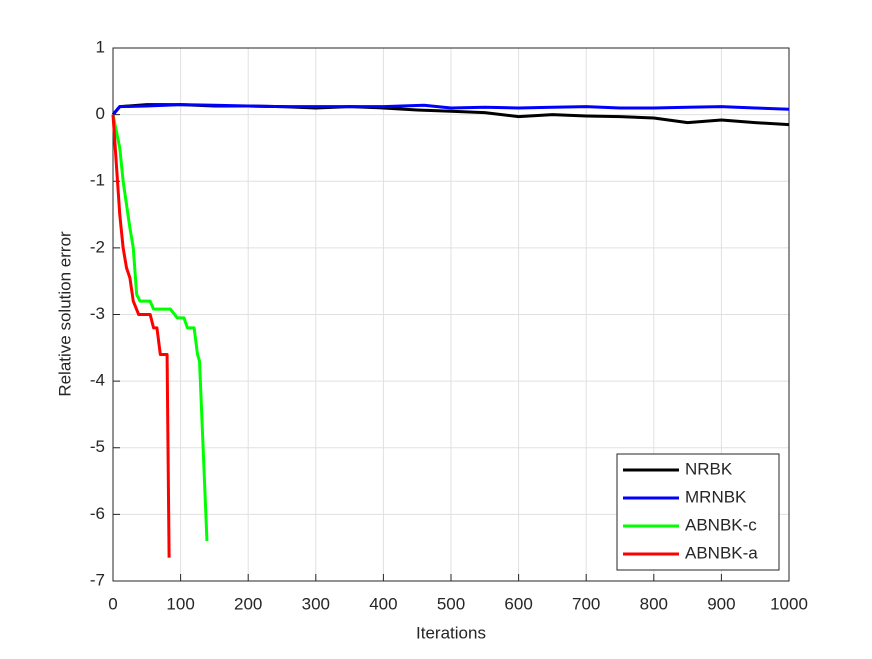 The height and width of the screenshot is (659, 872). Describe the element at coordinates (97, 313) in the screenshot. I see `y-tick-label: -3` at that location.